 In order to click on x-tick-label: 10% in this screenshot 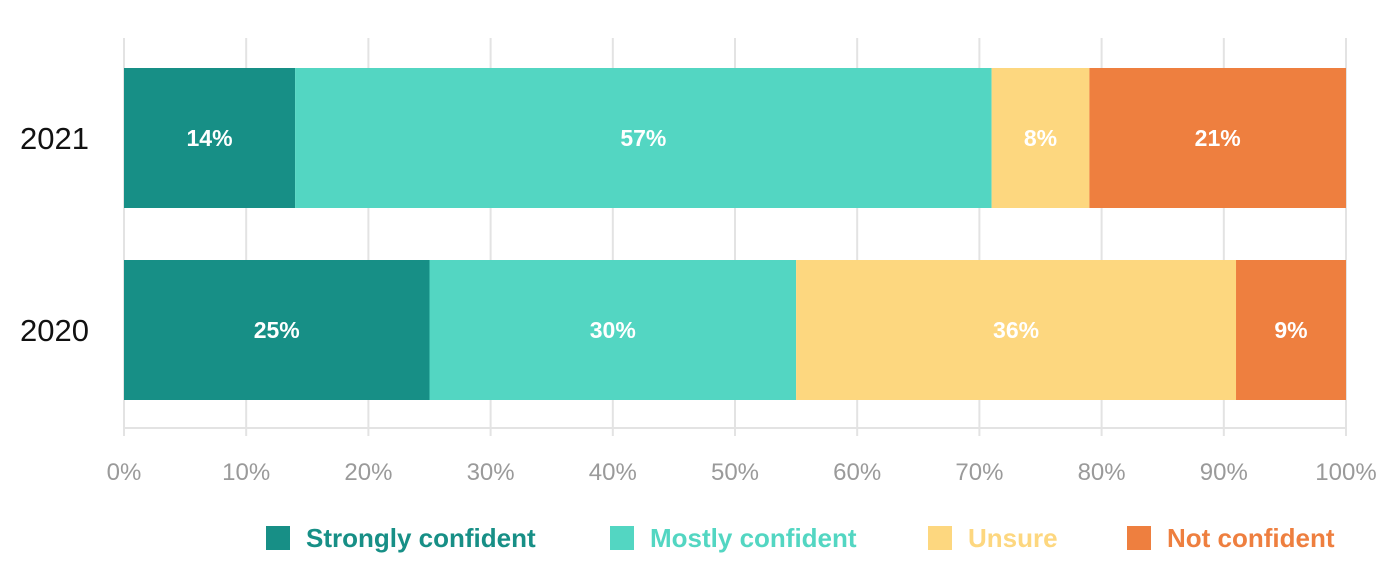, I will do `click(246, 472)`.